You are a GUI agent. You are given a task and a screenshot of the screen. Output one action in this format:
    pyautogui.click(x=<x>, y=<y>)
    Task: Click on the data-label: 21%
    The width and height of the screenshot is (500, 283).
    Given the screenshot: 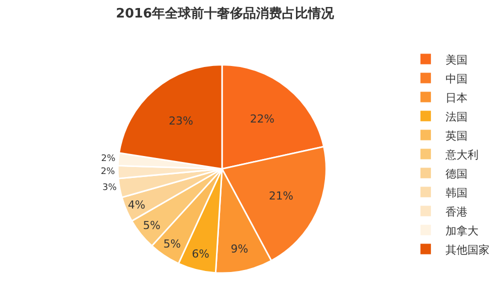 What is the action you would take?
    pyautogui.click(x=281, y=196)
    